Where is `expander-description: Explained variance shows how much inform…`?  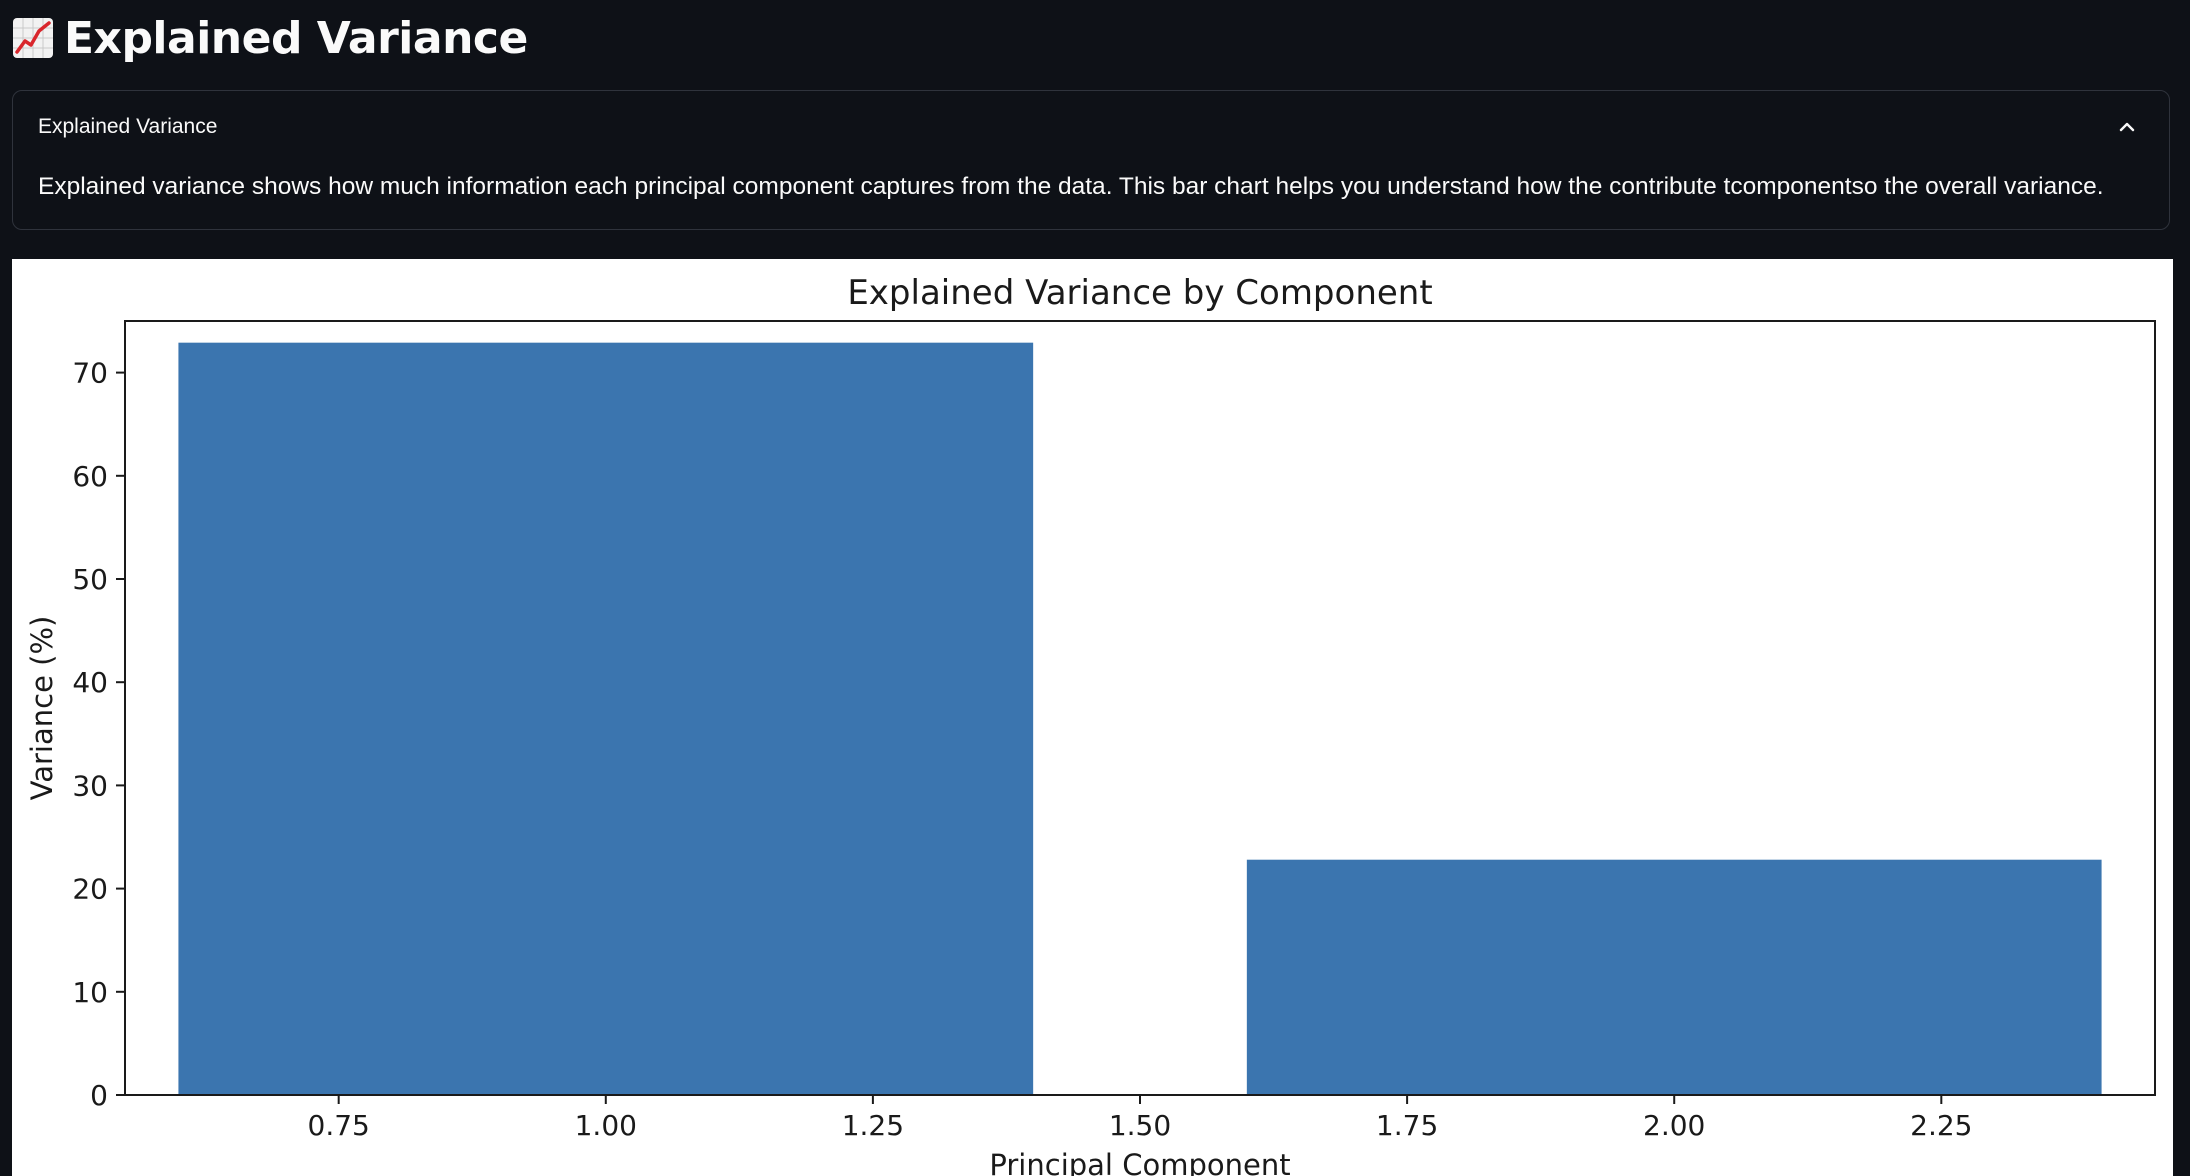
expander-description: Explained variance shows how much inform… is located at coordinates (1071, 186).